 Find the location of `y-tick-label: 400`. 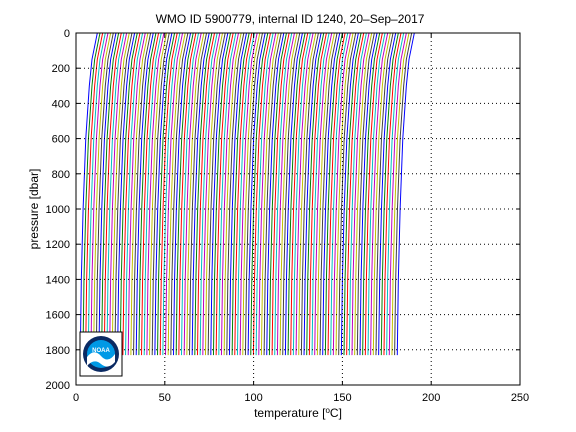

y-tick-label: 400 is located at coordinates (61, 104).